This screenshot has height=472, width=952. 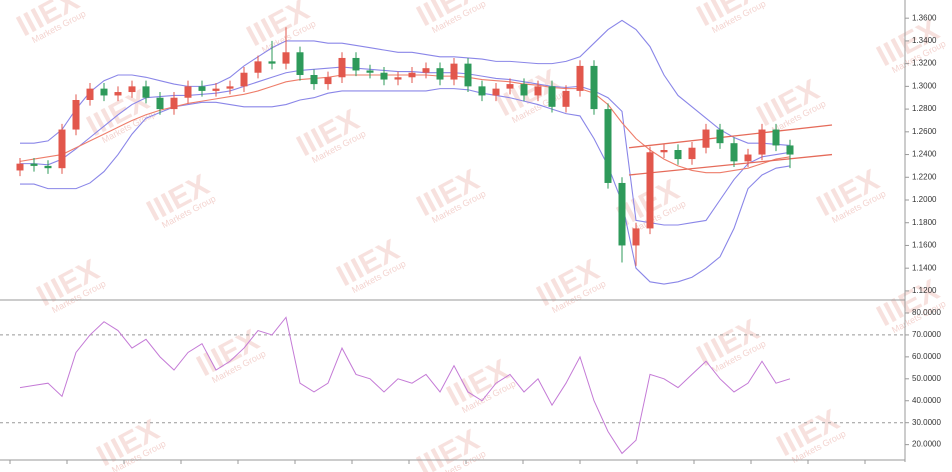 I want to click on y-tick-label: 1.3600, so click(x=924, y=17).